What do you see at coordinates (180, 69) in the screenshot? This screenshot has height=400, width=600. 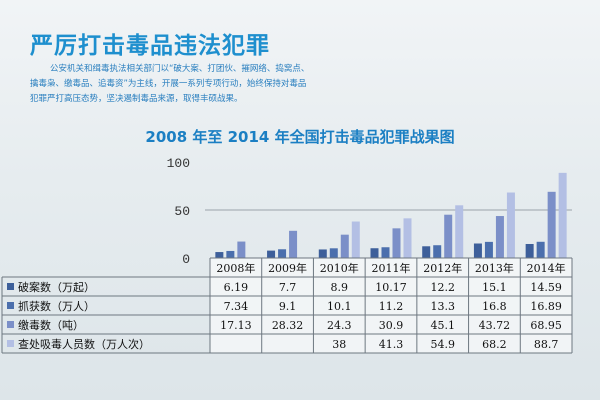 I see `intro-line: 公安机关和缉毒执法相关部门以“破大案、打团伙、摧网络、捣窝点、` at bounding box center [180, 69].